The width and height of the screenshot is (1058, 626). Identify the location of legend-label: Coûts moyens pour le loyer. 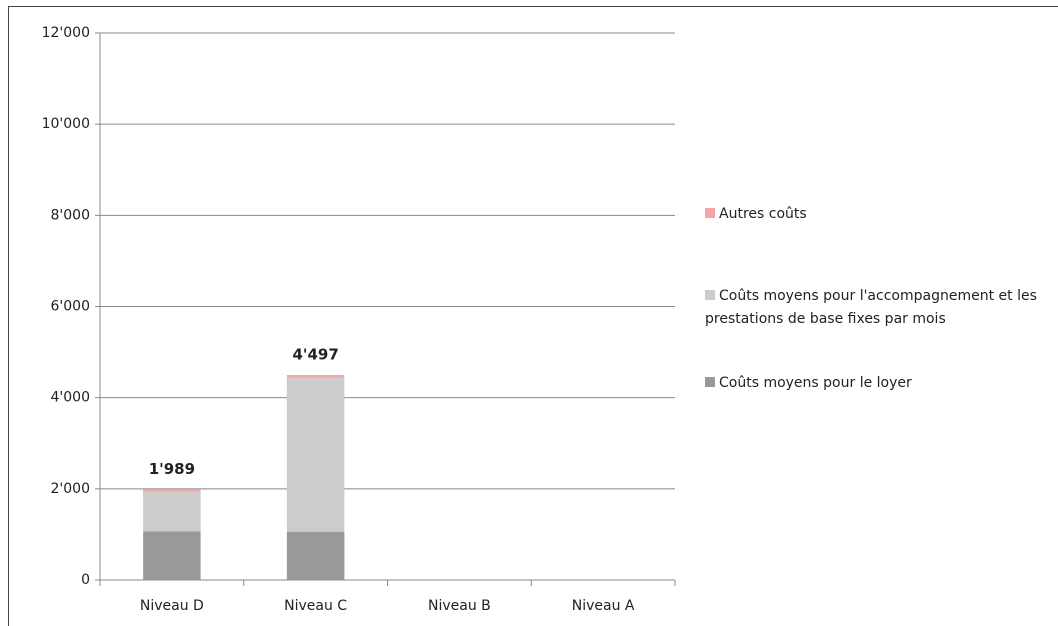
(815, 383).